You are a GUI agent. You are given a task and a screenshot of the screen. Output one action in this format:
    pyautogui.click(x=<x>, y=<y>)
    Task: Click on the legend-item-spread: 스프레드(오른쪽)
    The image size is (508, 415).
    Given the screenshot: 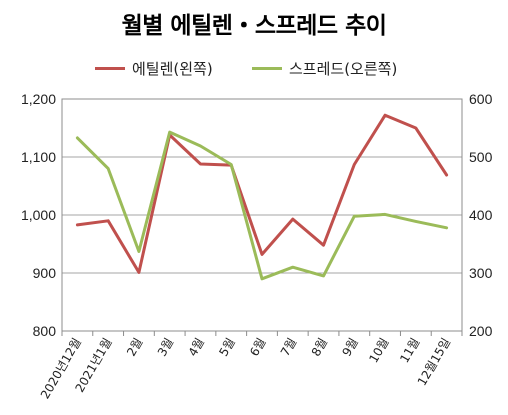 What is the action you would take?
    pyautogui.click(x=324, y=68)
    